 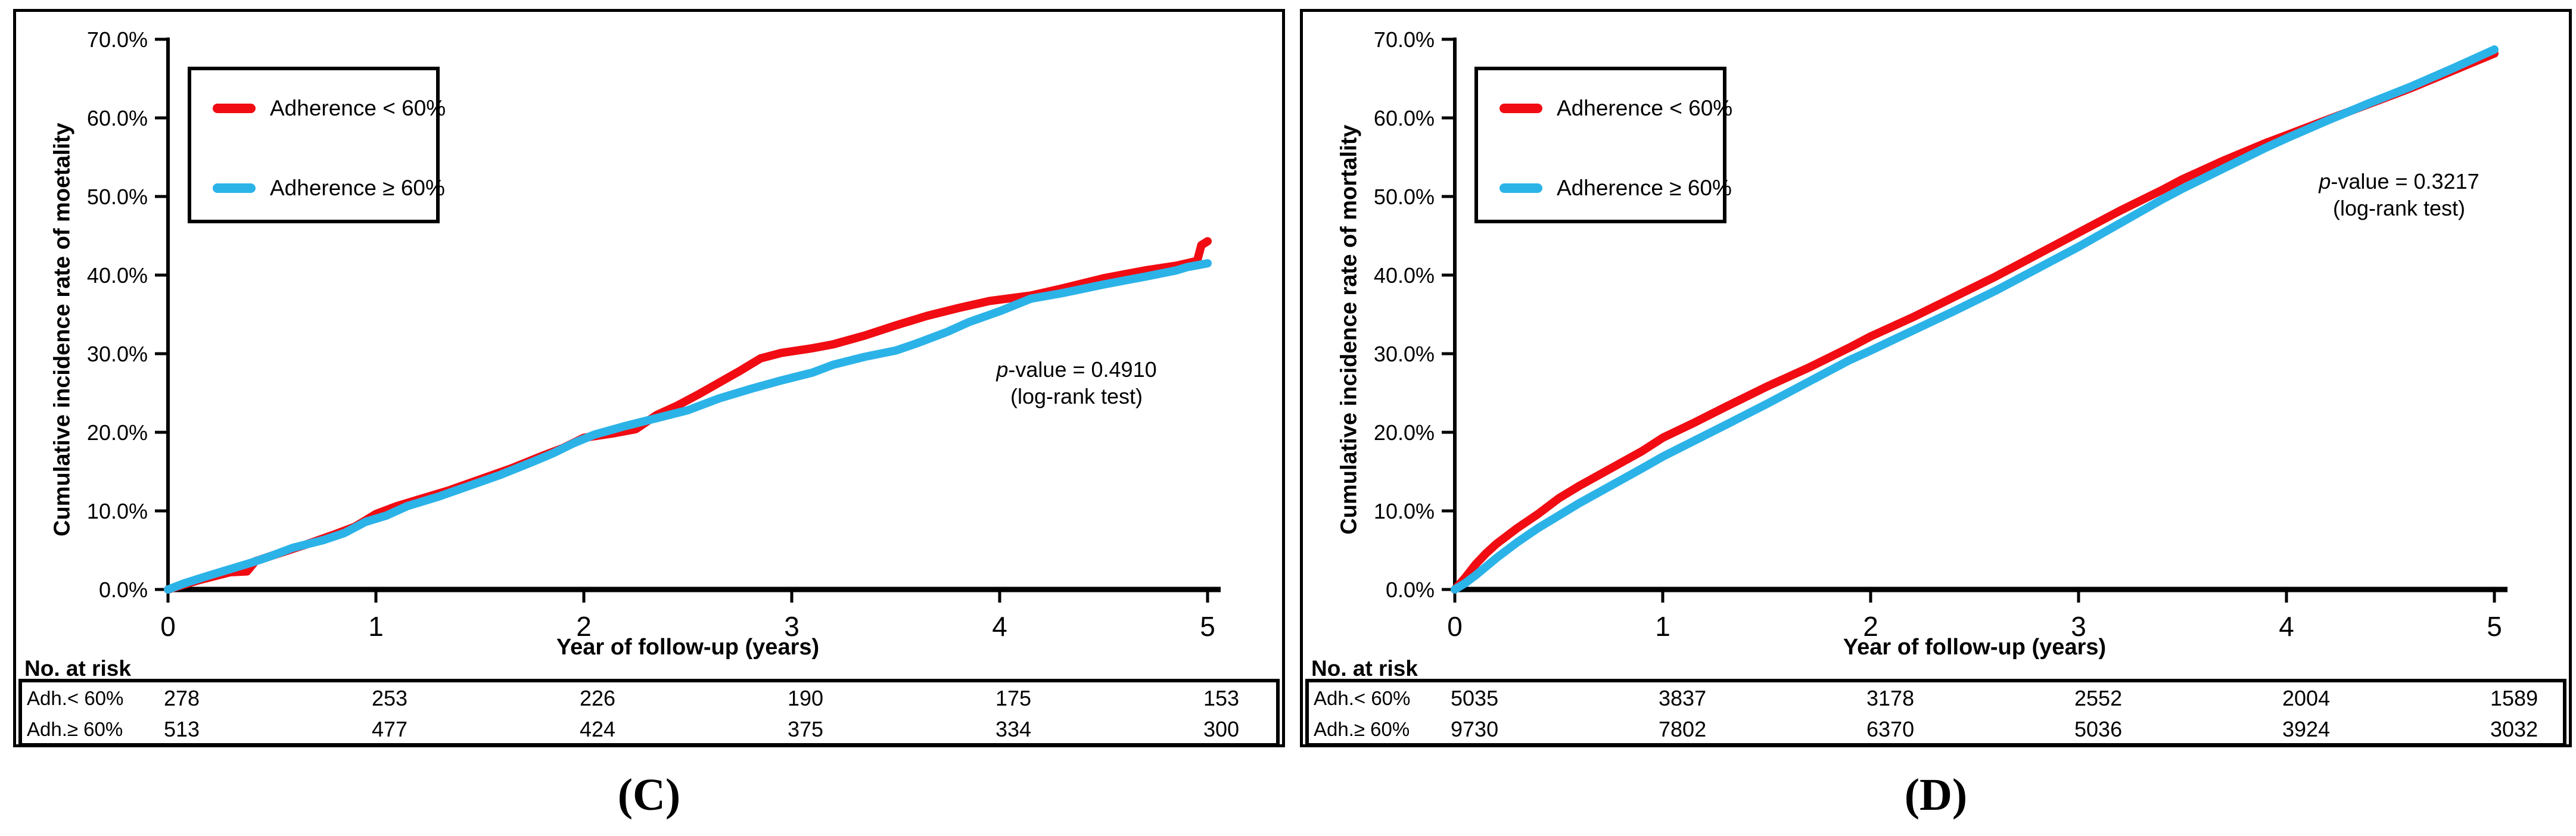 I want to click on risk-value: 3178, so click(x=1890, y=698).